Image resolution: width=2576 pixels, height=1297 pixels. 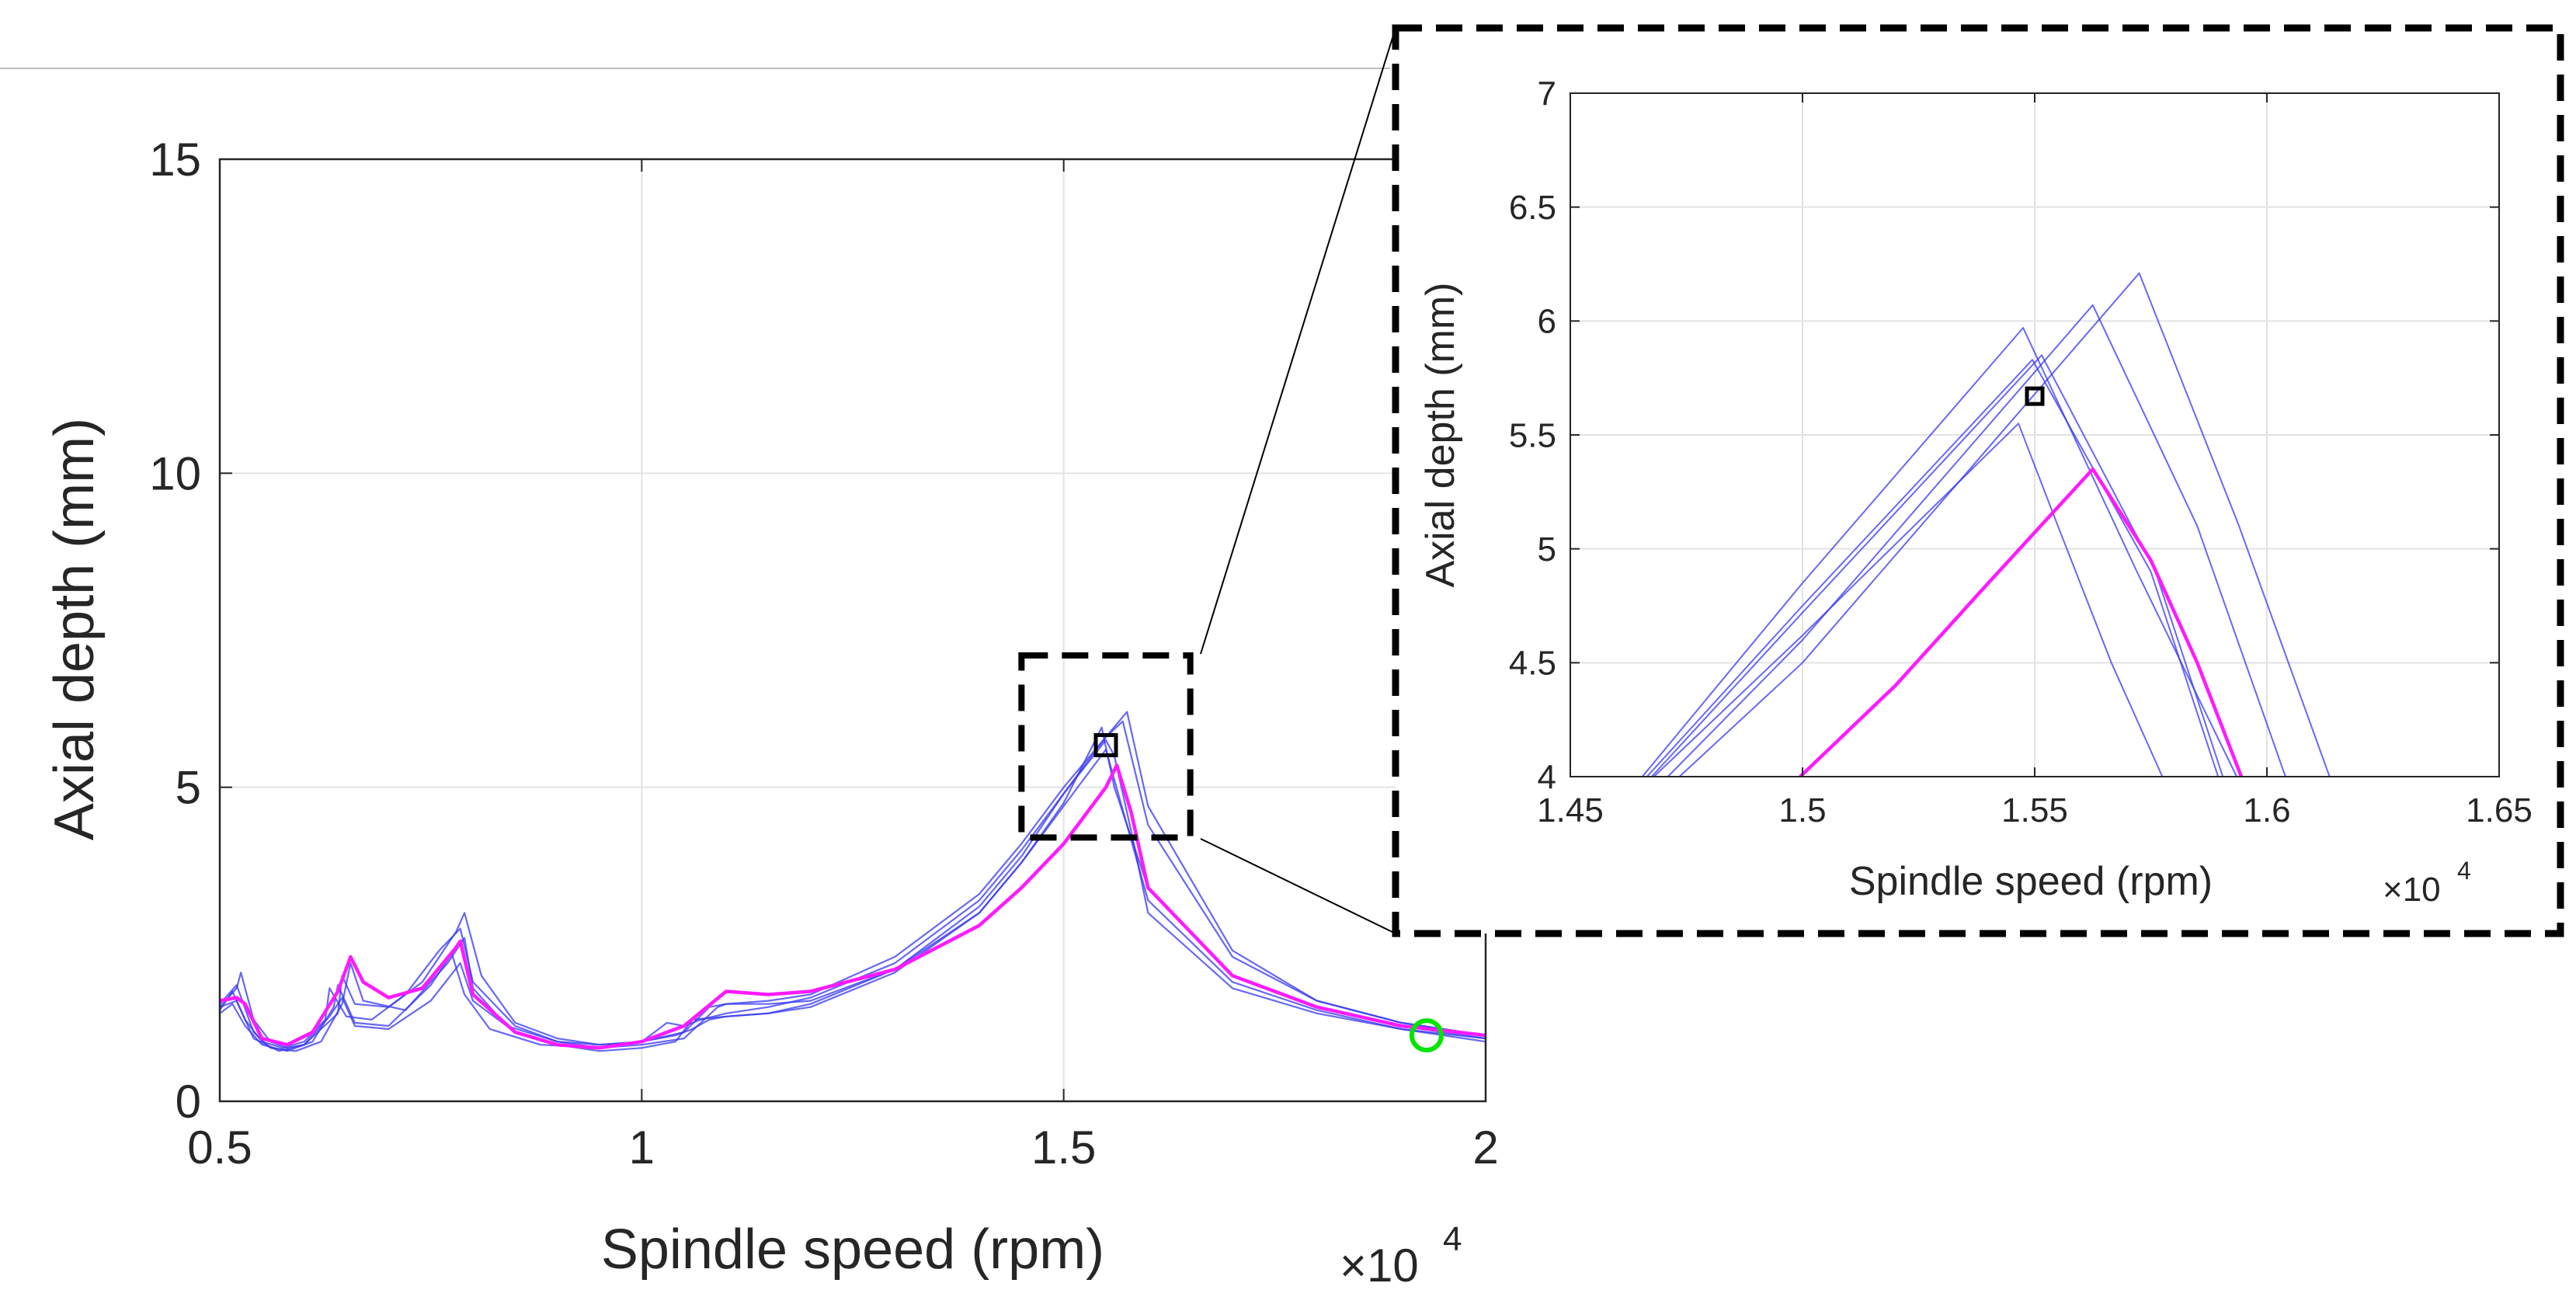 I want to click on inset-y-tick-label: 7, so click(x=1547, y=94).